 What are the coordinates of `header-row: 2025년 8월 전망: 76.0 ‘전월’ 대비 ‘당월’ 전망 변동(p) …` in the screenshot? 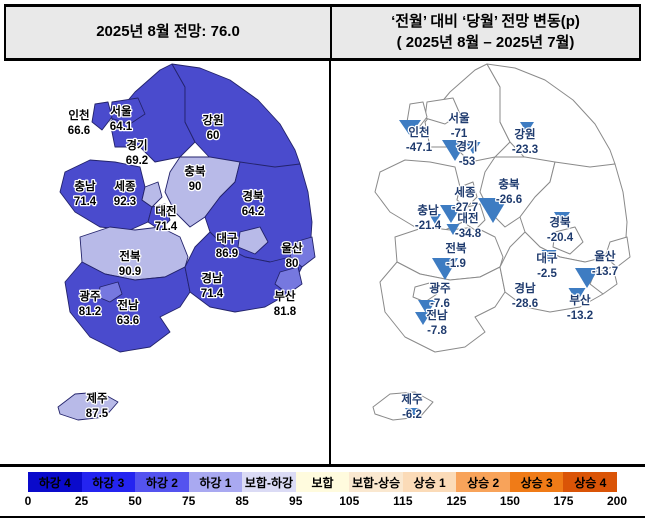 It's located at (322, 32).